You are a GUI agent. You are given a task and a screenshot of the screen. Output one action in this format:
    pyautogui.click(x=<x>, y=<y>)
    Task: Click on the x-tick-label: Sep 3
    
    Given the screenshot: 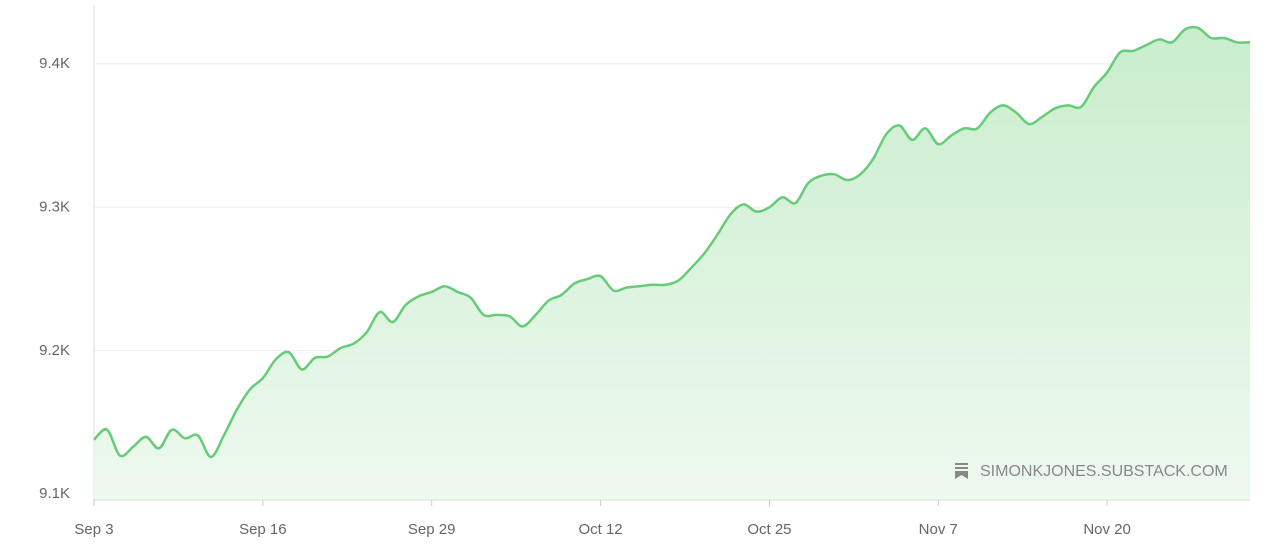 What is the action you would take?
    pyautogui.click(x=93, y=529)
    